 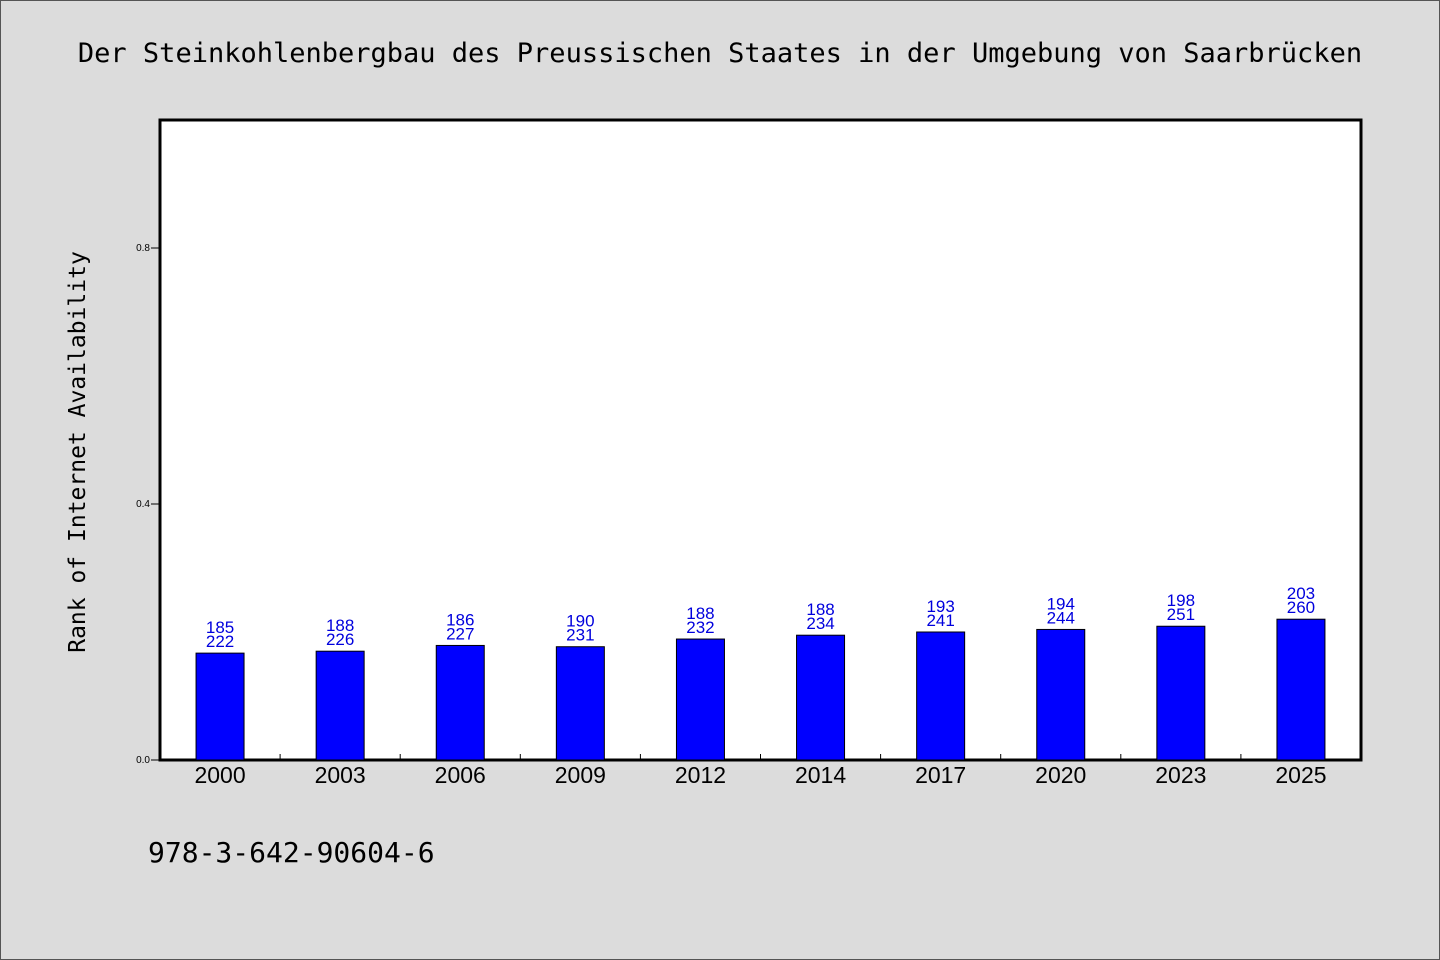 I want to click on data-label-top: 194, so click(x=1061, y=603).